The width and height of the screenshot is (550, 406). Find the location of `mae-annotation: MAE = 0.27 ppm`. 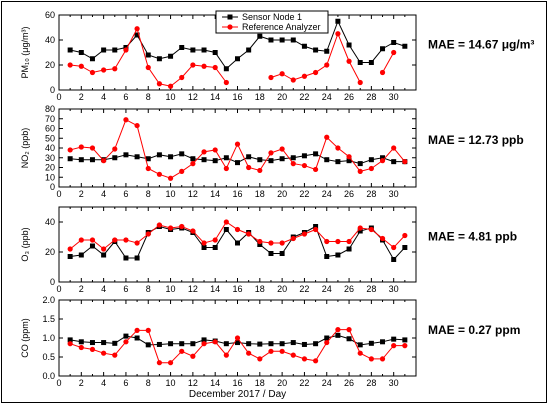

mae-annotation: MAE = 0.27 ppm is located at coordinates (474, 330).